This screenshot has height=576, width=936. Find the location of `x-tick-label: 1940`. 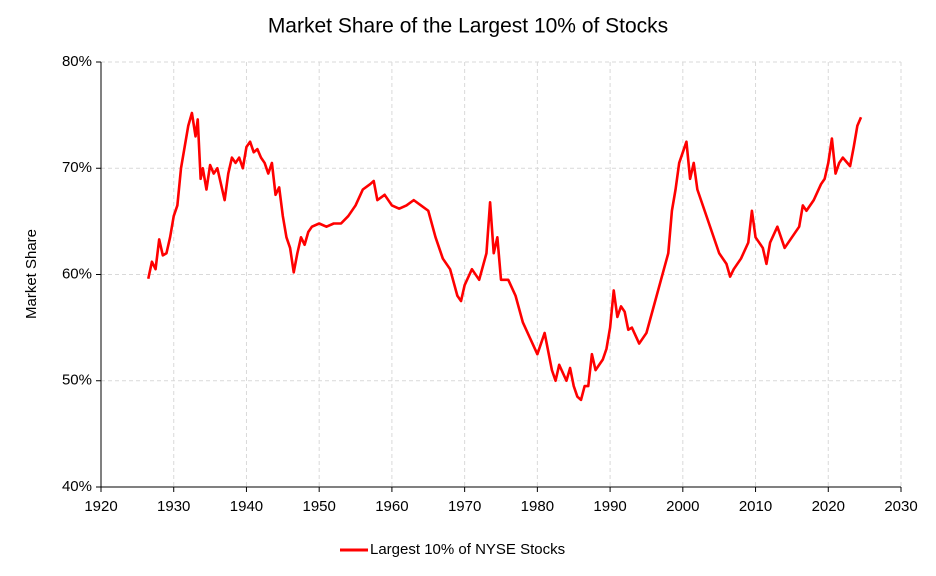

x-tick-label: 1940 is located at coordinates (246, 506).